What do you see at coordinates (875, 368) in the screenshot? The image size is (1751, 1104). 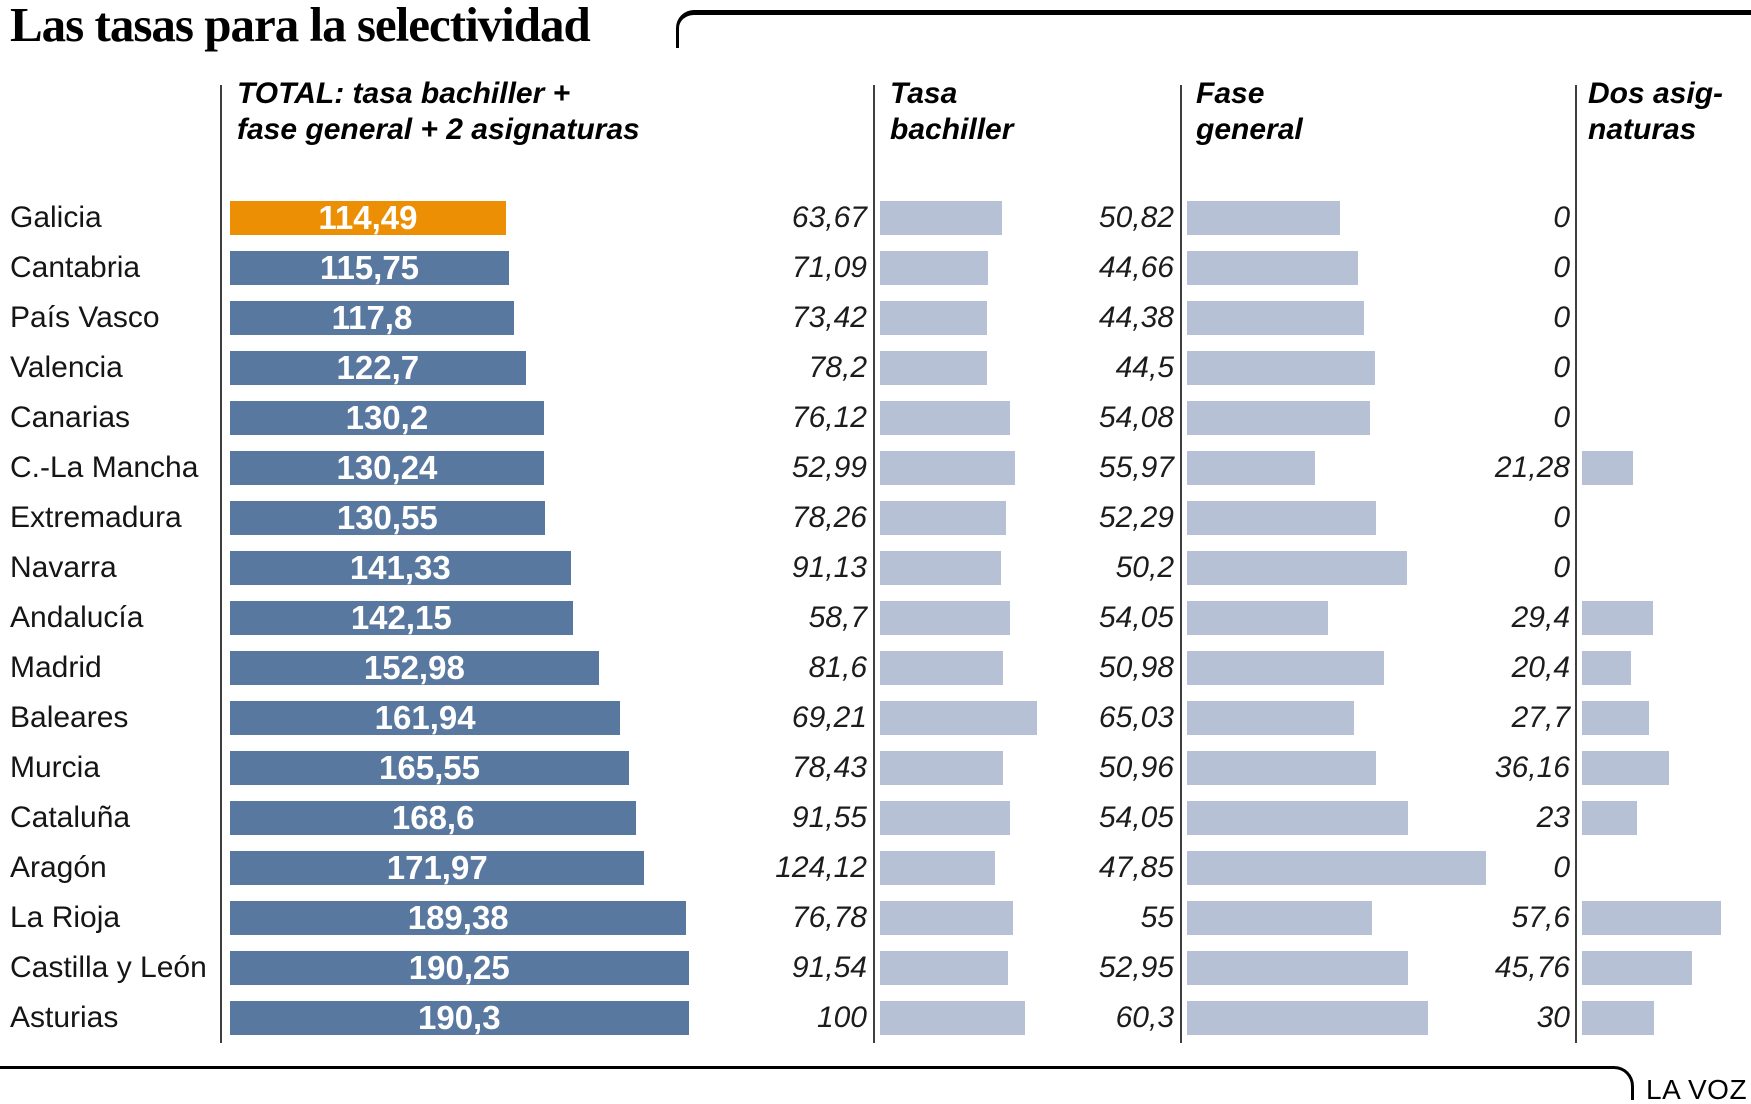 I see `table-row: Valencia 122,7 78,2 44,5 0` at bounding box center [875, 368].